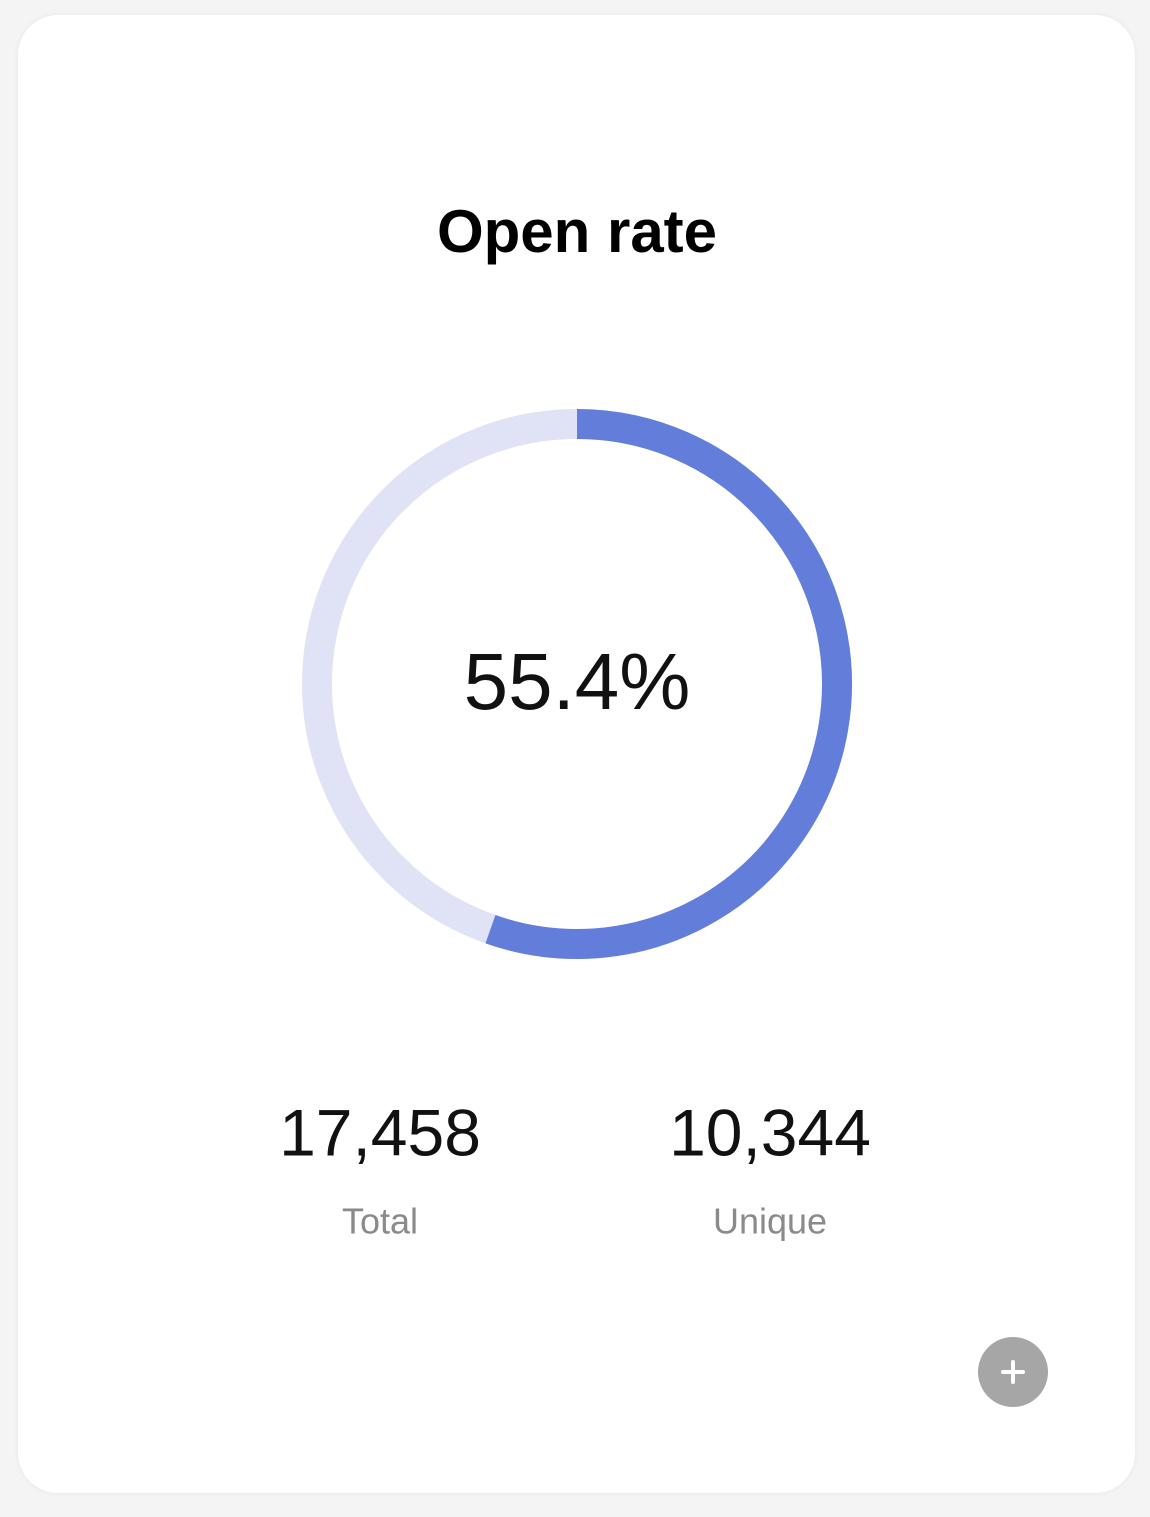 This screenshot has width=1150, height=1517. What do you see at coordinates (577, 231) in the screenshot?
I see `chart-title: Open rate` at bounding box center [577, 231].